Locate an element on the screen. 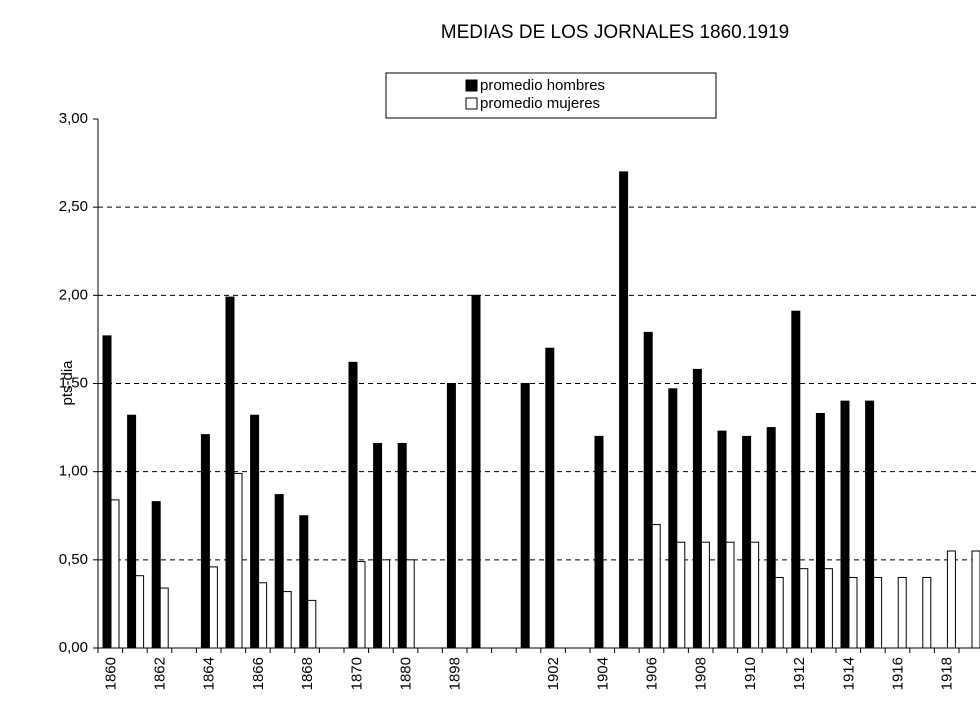 This screenshot has height=707, width=980. y-tick-label: 0,00 is located at coordinates (73, 647).